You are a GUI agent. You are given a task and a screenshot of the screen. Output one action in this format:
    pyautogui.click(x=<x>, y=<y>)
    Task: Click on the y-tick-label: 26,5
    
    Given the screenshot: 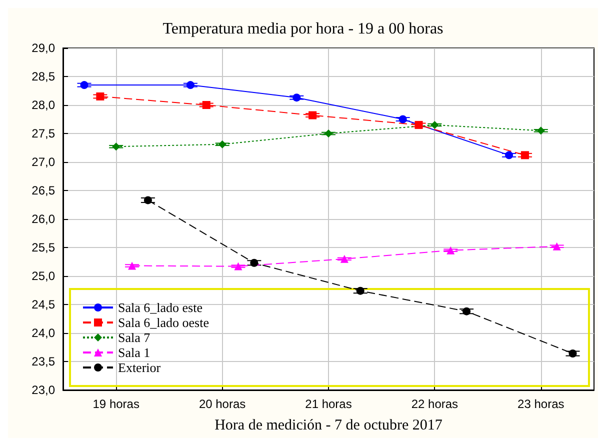 What is the action you would take?
    pyautogui.click(x=44, y=191)
    